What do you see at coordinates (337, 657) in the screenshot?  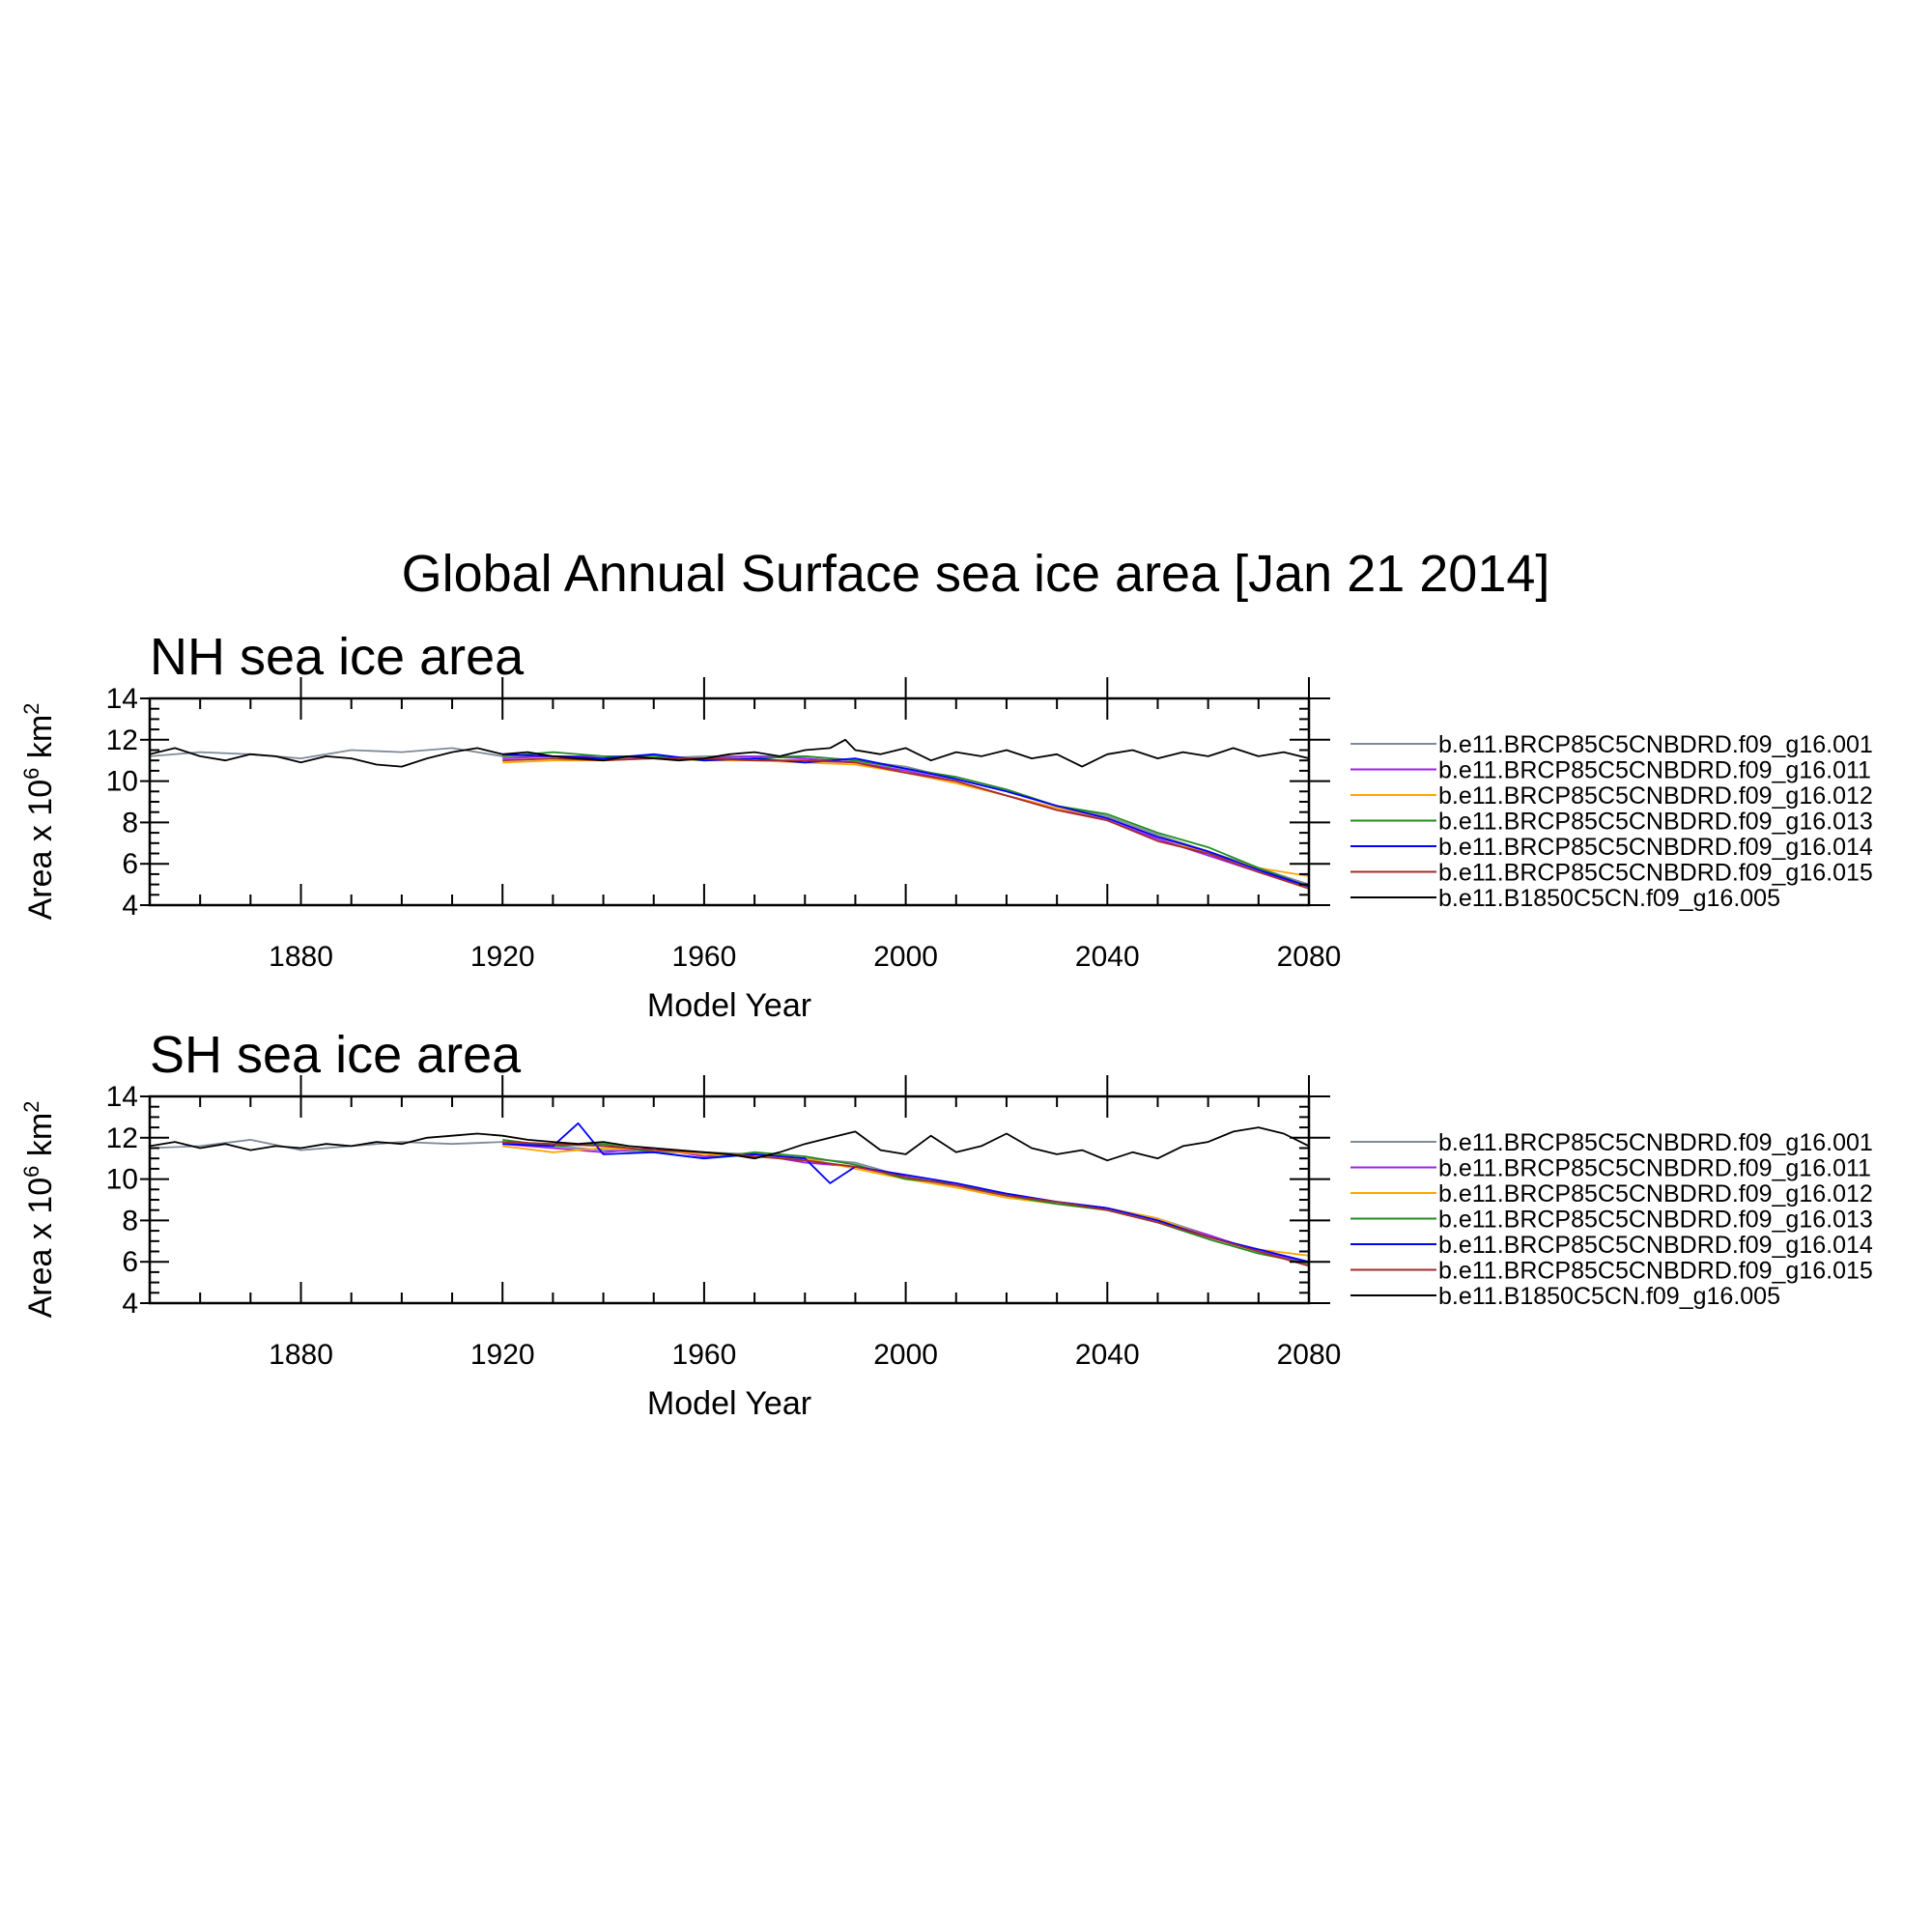 I see `panel-title: NH sea ice area` at bounding box center [337, 657].